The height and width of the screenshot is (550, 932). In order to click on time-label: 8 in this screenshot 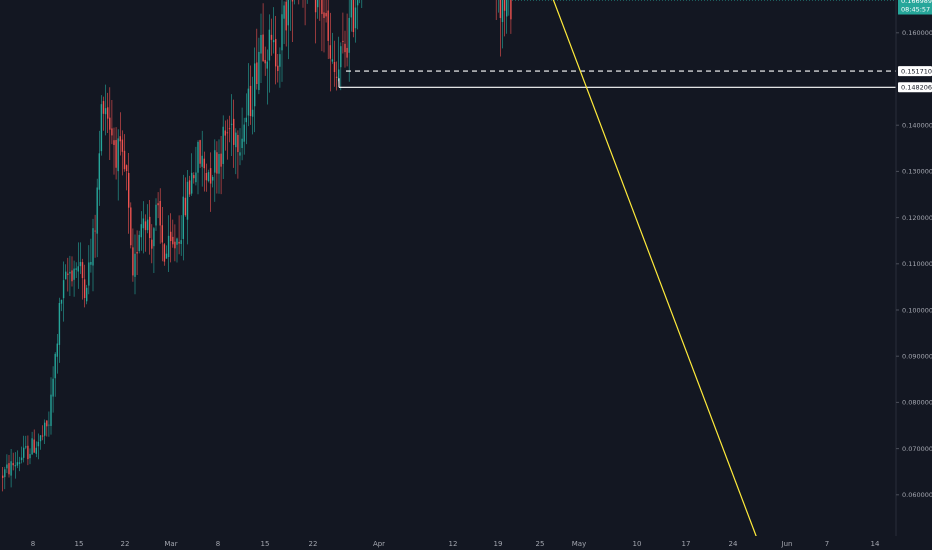, I will do `click(33, 544)`.